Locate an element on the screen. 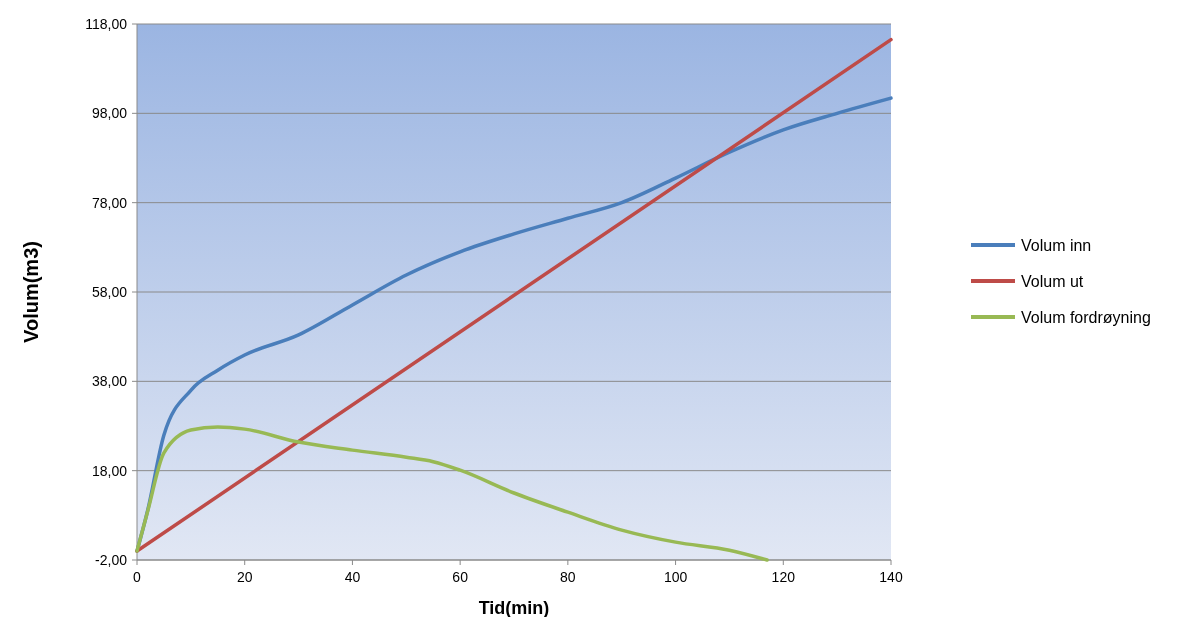 This screenshot has height=617, width=1188. y-tick-label: 78,00 is located at coordinates (109, 202).